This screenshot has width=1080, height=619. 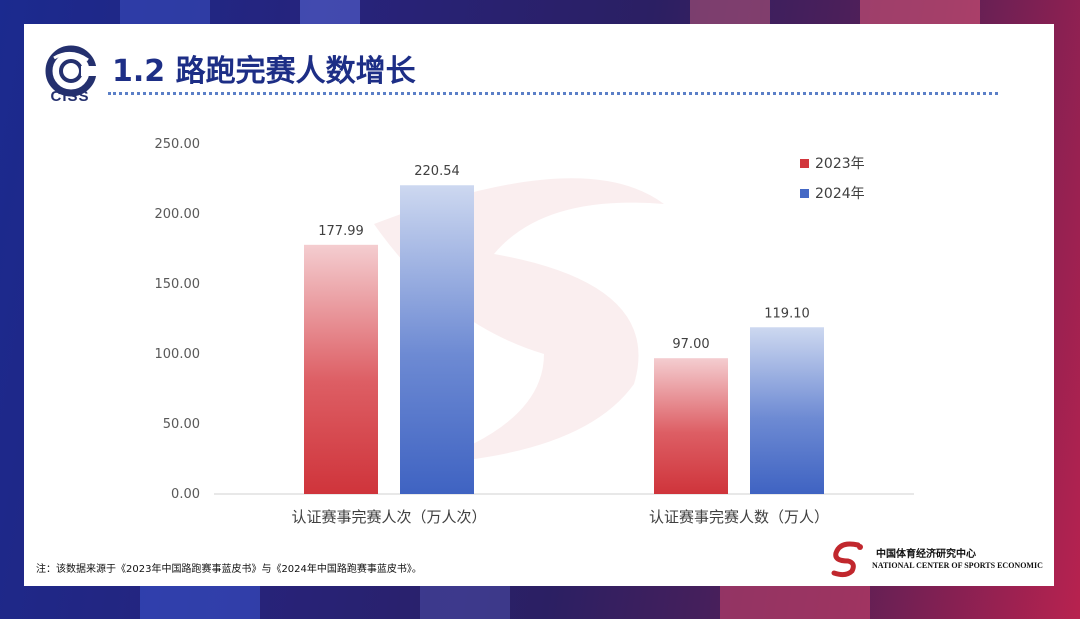 I want to click on page-title: 1.2 路跑完赛人数增长, so click(x=264, y=71).